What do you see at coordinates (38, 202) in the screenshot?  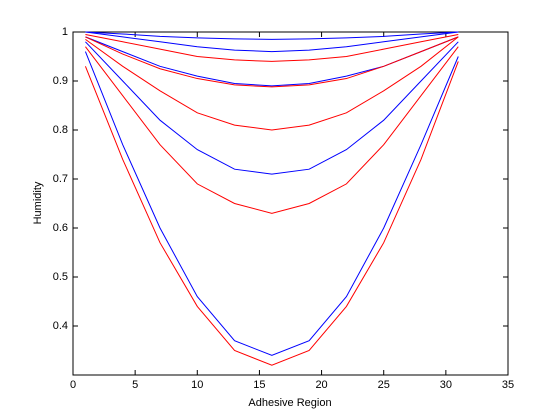 I see `y-axis-label: Humidity` at bounding box center [38, 202].